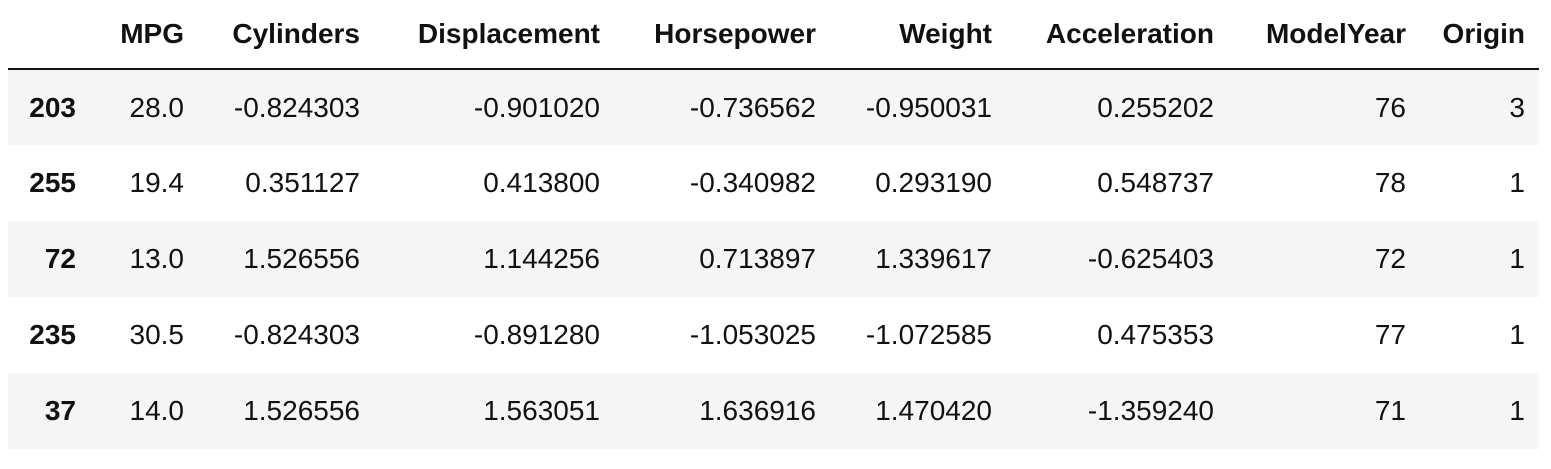 This screenshot has width=1551, height=469. I want to click on row-index: 37, so click(60, 410).